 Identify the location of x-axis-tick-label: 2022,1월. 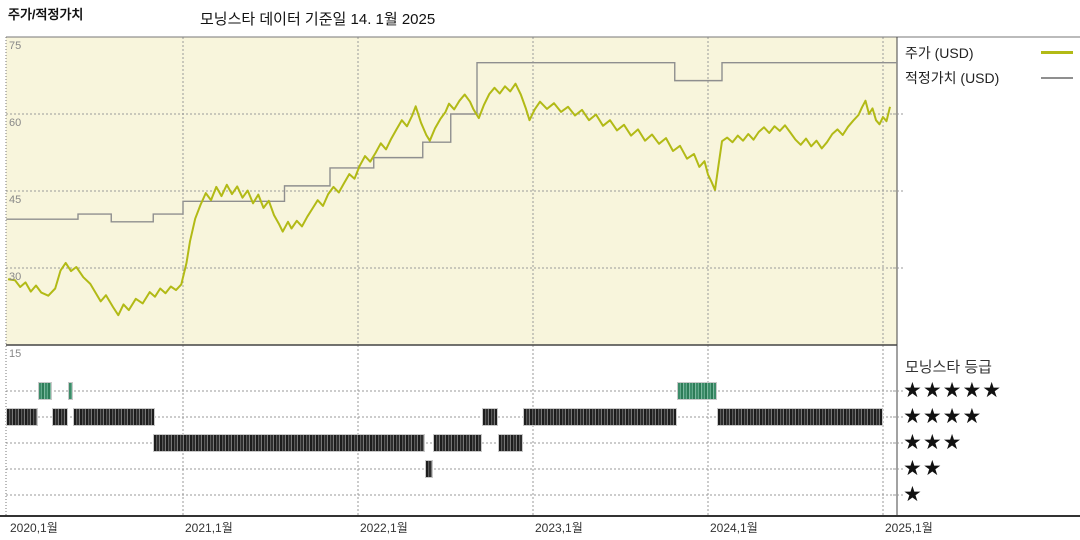
(384, 528).